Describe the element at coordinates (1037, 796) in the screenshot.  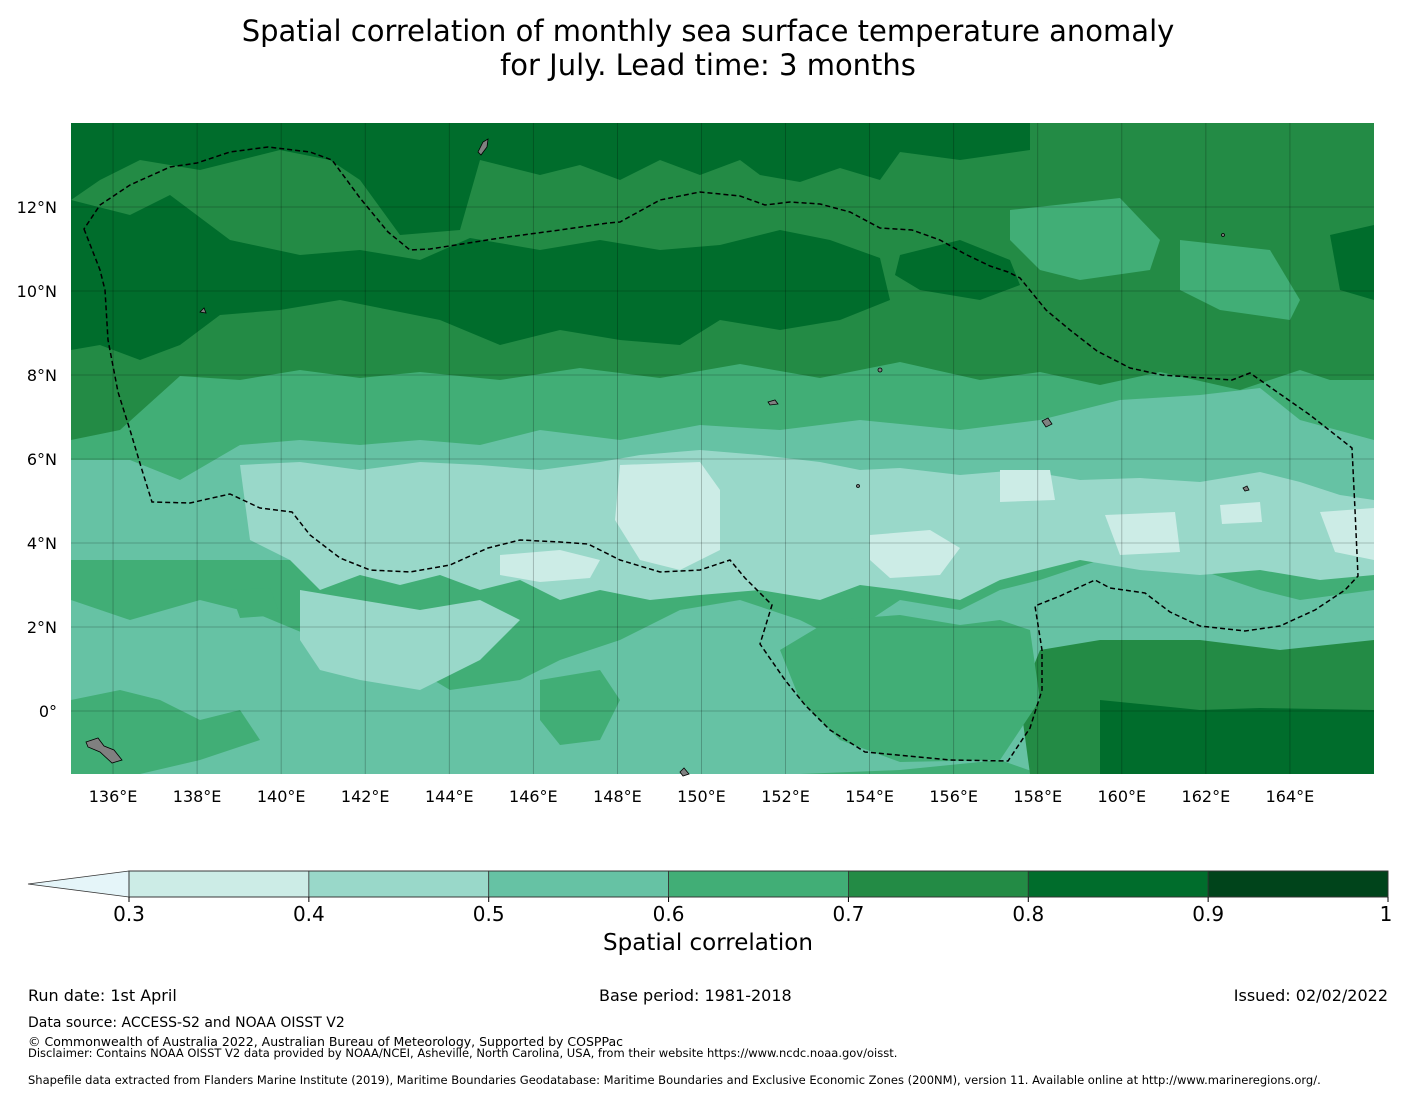
I see `lon-tick-label: 158°E` at that location.